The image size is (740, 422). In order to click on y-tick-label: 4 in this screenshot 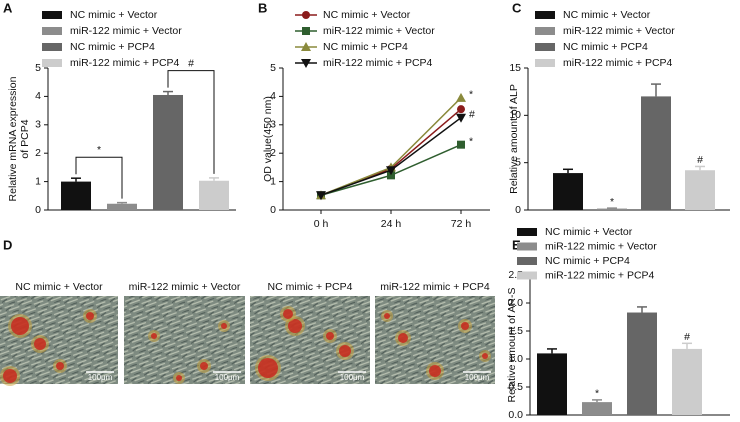, I will do `click(273, 96)`.